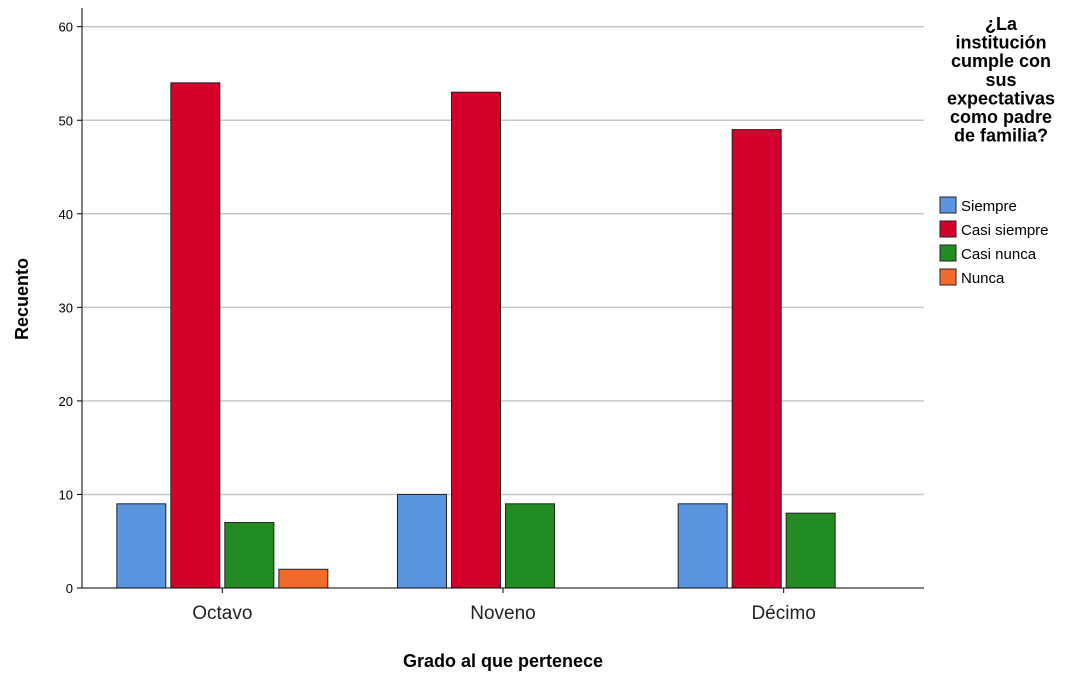 The width and height of the screenshot is (1085, 673). Describe the element at coordinates (1001, 117) in the screenshot. I see `legend-title-line: como padre` at that location.